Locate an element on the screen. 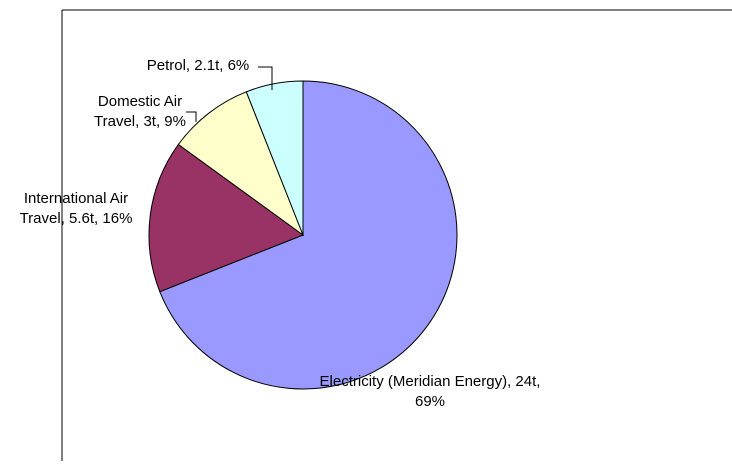 This screenshot has height=466, width=732. slice-label-0: Electricity (Meridian Energy), 24t, 69% is located at coordinates (430, 391).